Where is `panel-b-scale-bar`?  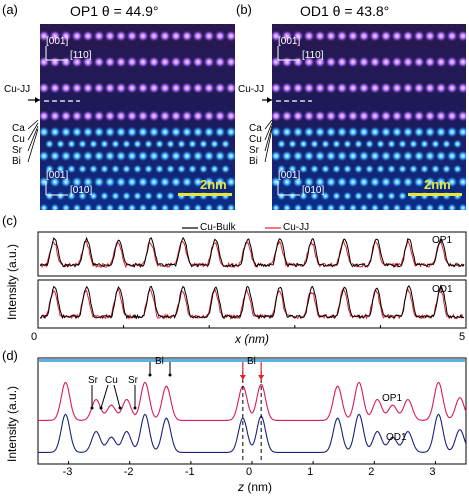
panel-b-scale-bar is located at coordinates (435, 194).